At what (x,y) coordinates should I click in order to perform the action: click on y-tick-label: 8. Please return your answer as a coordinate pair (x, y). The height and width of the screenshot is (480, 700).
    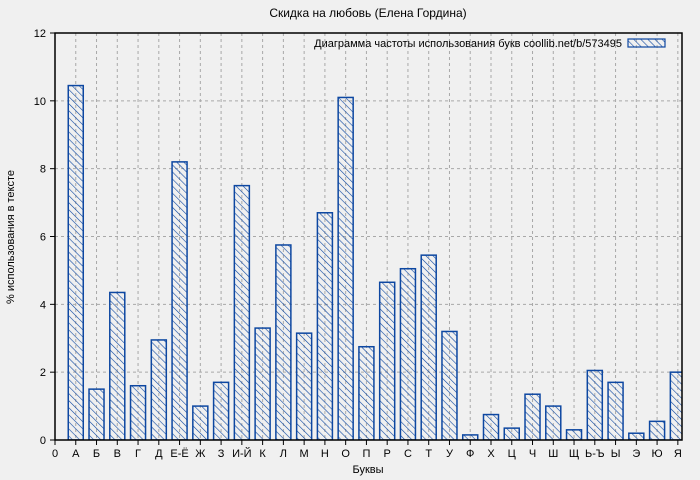
    Looking at the image, I should click on (43, 170).